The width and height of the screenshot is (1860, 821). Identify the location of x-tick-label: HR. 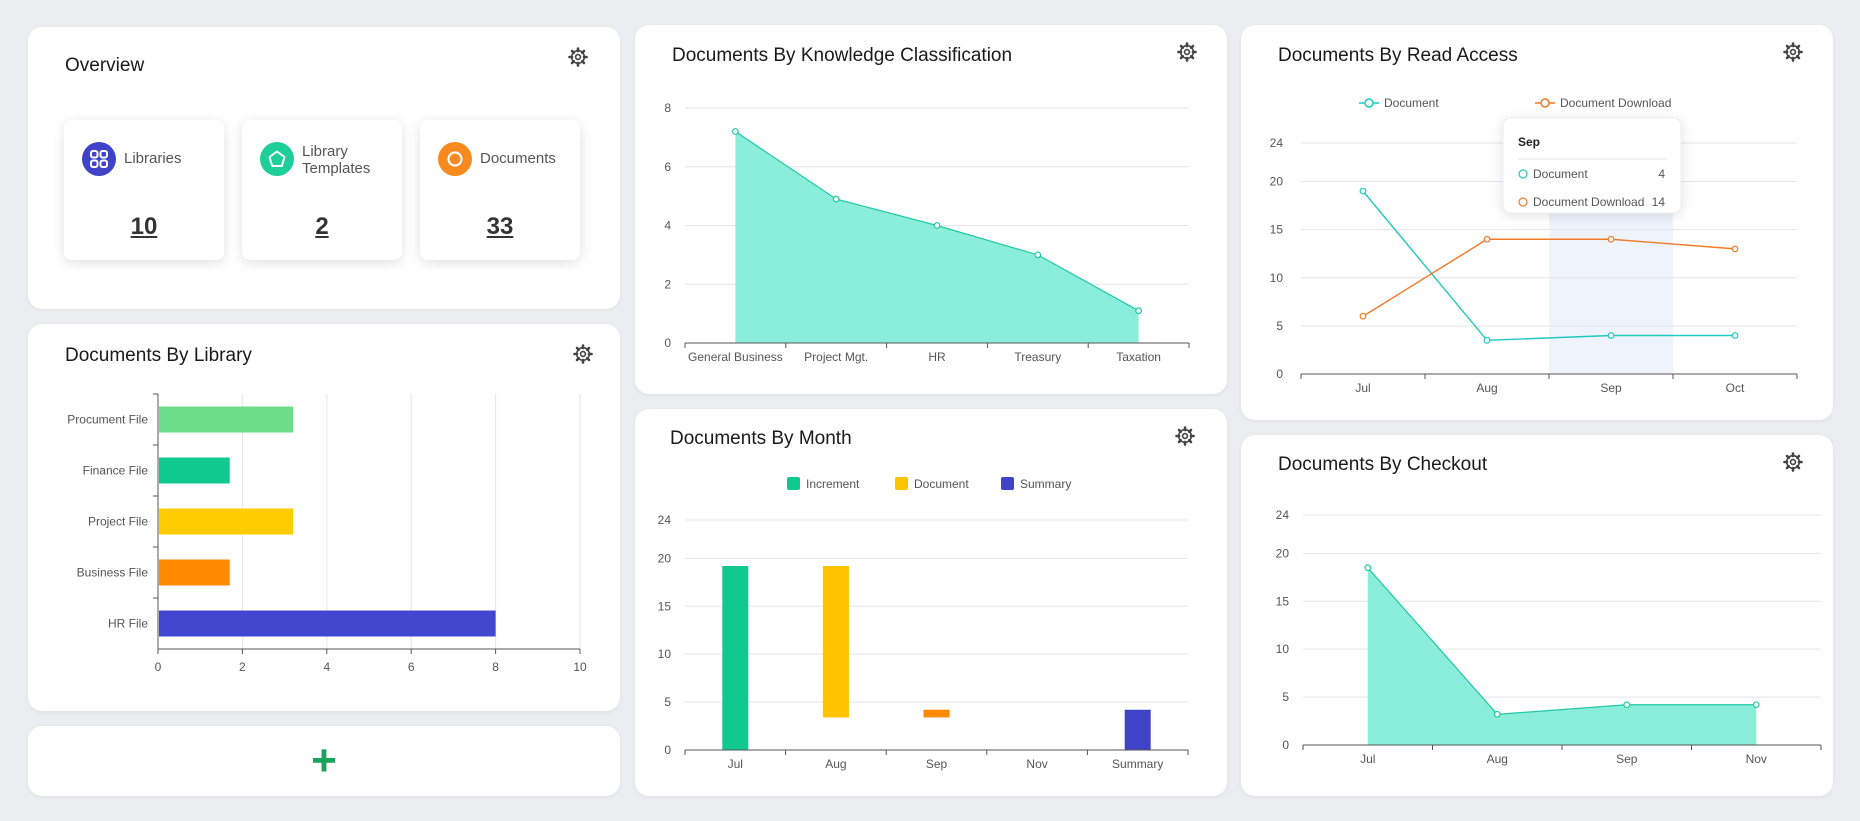
(937, 357).